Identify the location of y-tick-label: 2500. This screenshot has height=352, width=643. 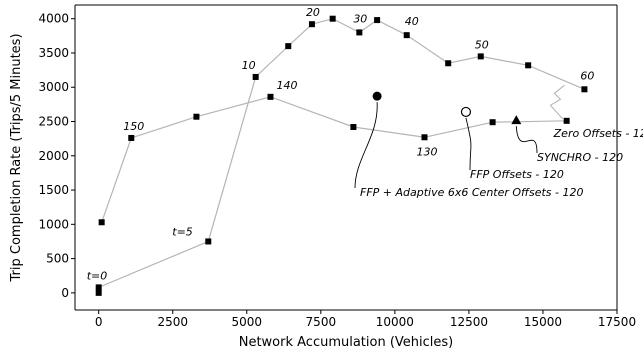
(53, 122).